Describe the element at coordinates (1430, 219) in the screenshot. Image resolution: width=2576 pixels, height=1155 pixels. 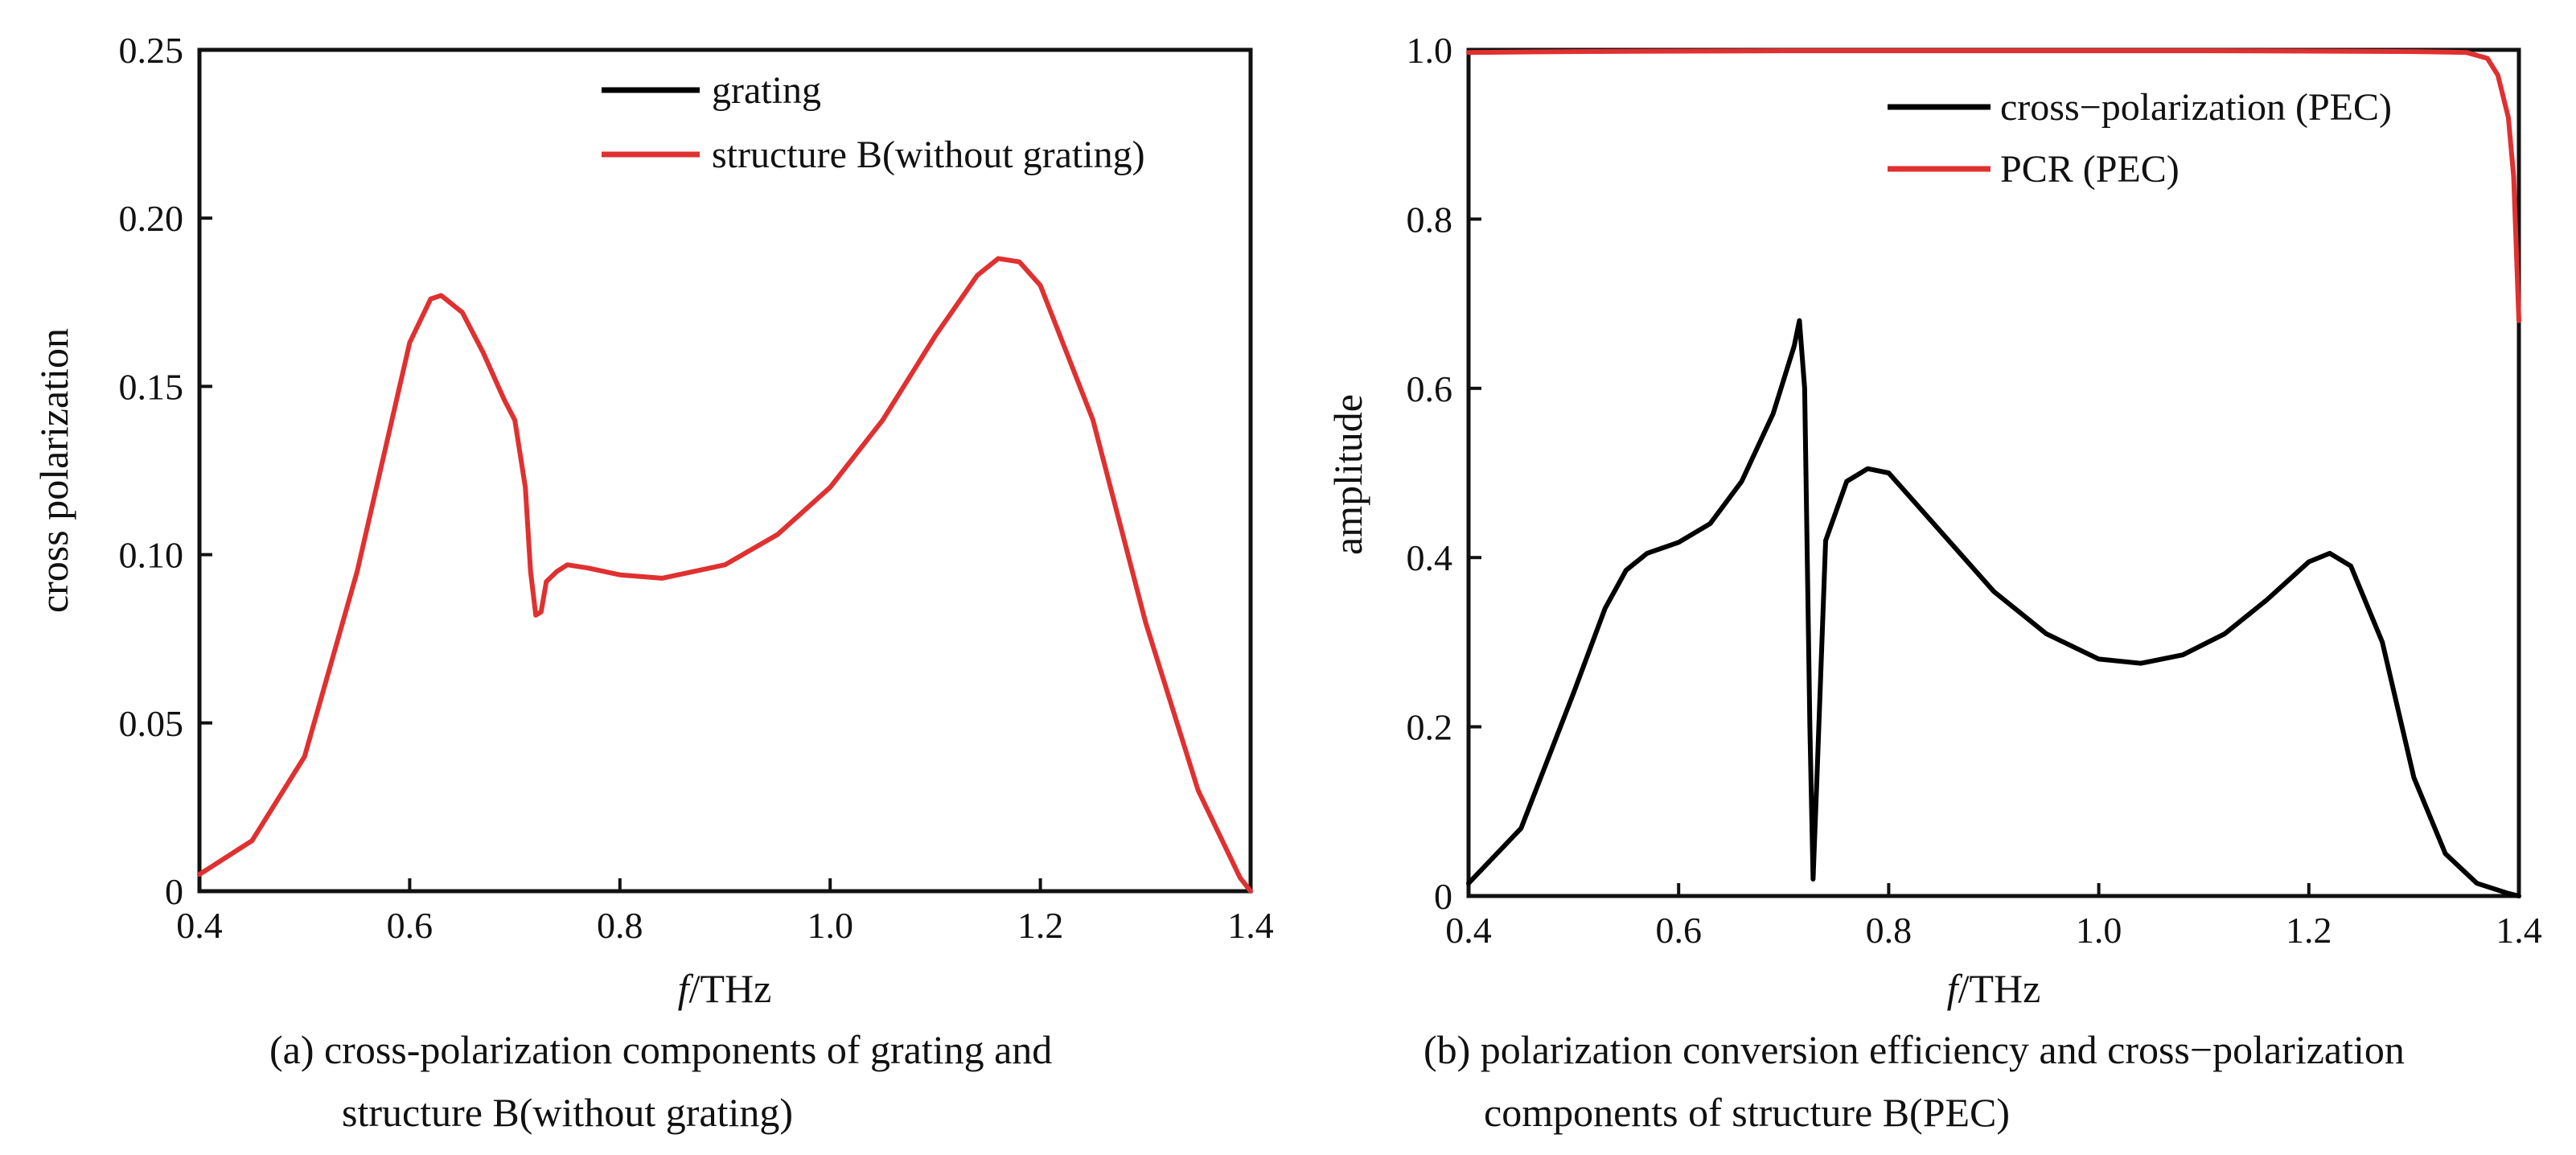
I see `y-tick-label: 0.8` at that location.